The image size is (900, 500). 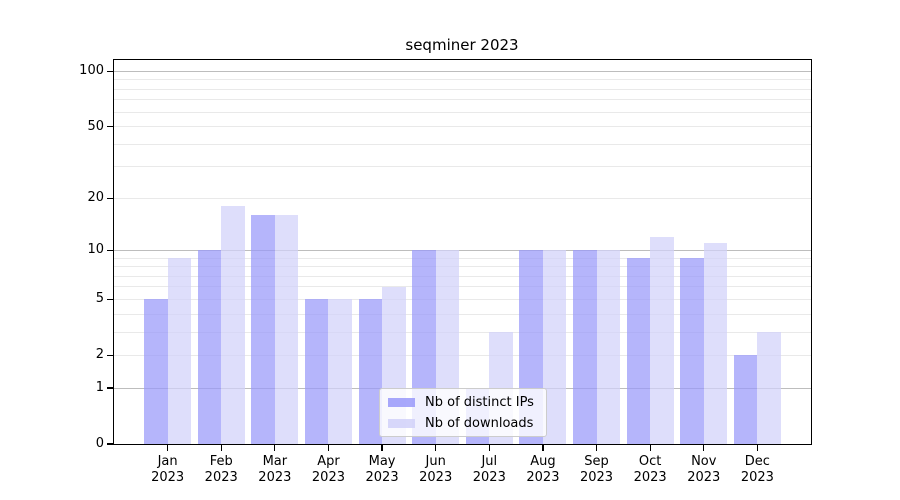 I want to click on x-tick-label-jan: Jan 2023, so click(x=168, y=470).